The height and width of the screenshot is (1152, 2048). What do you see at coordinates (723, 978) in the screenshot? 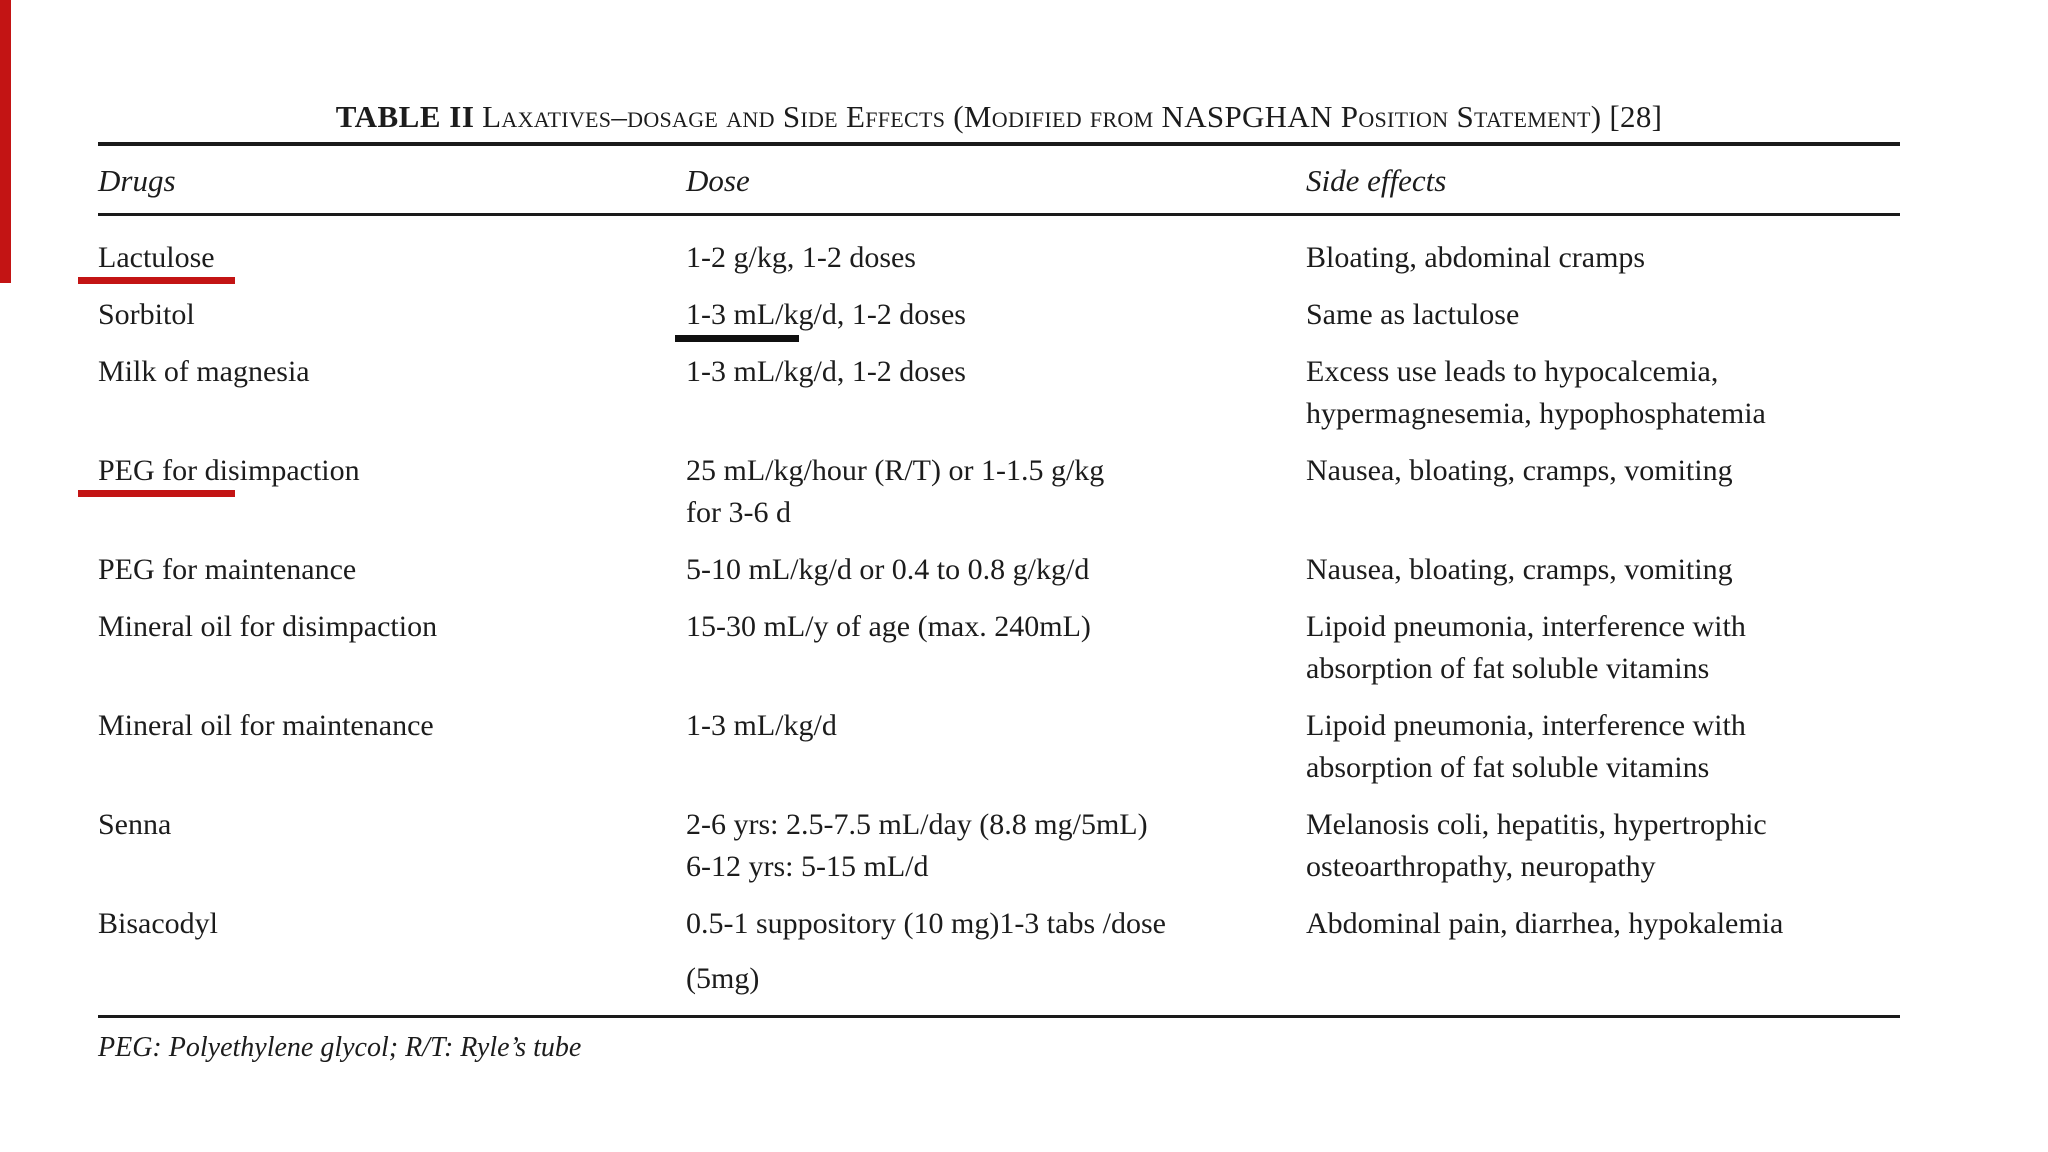
I see `dose-text: (5mg)` at bounding box center [723, 978].